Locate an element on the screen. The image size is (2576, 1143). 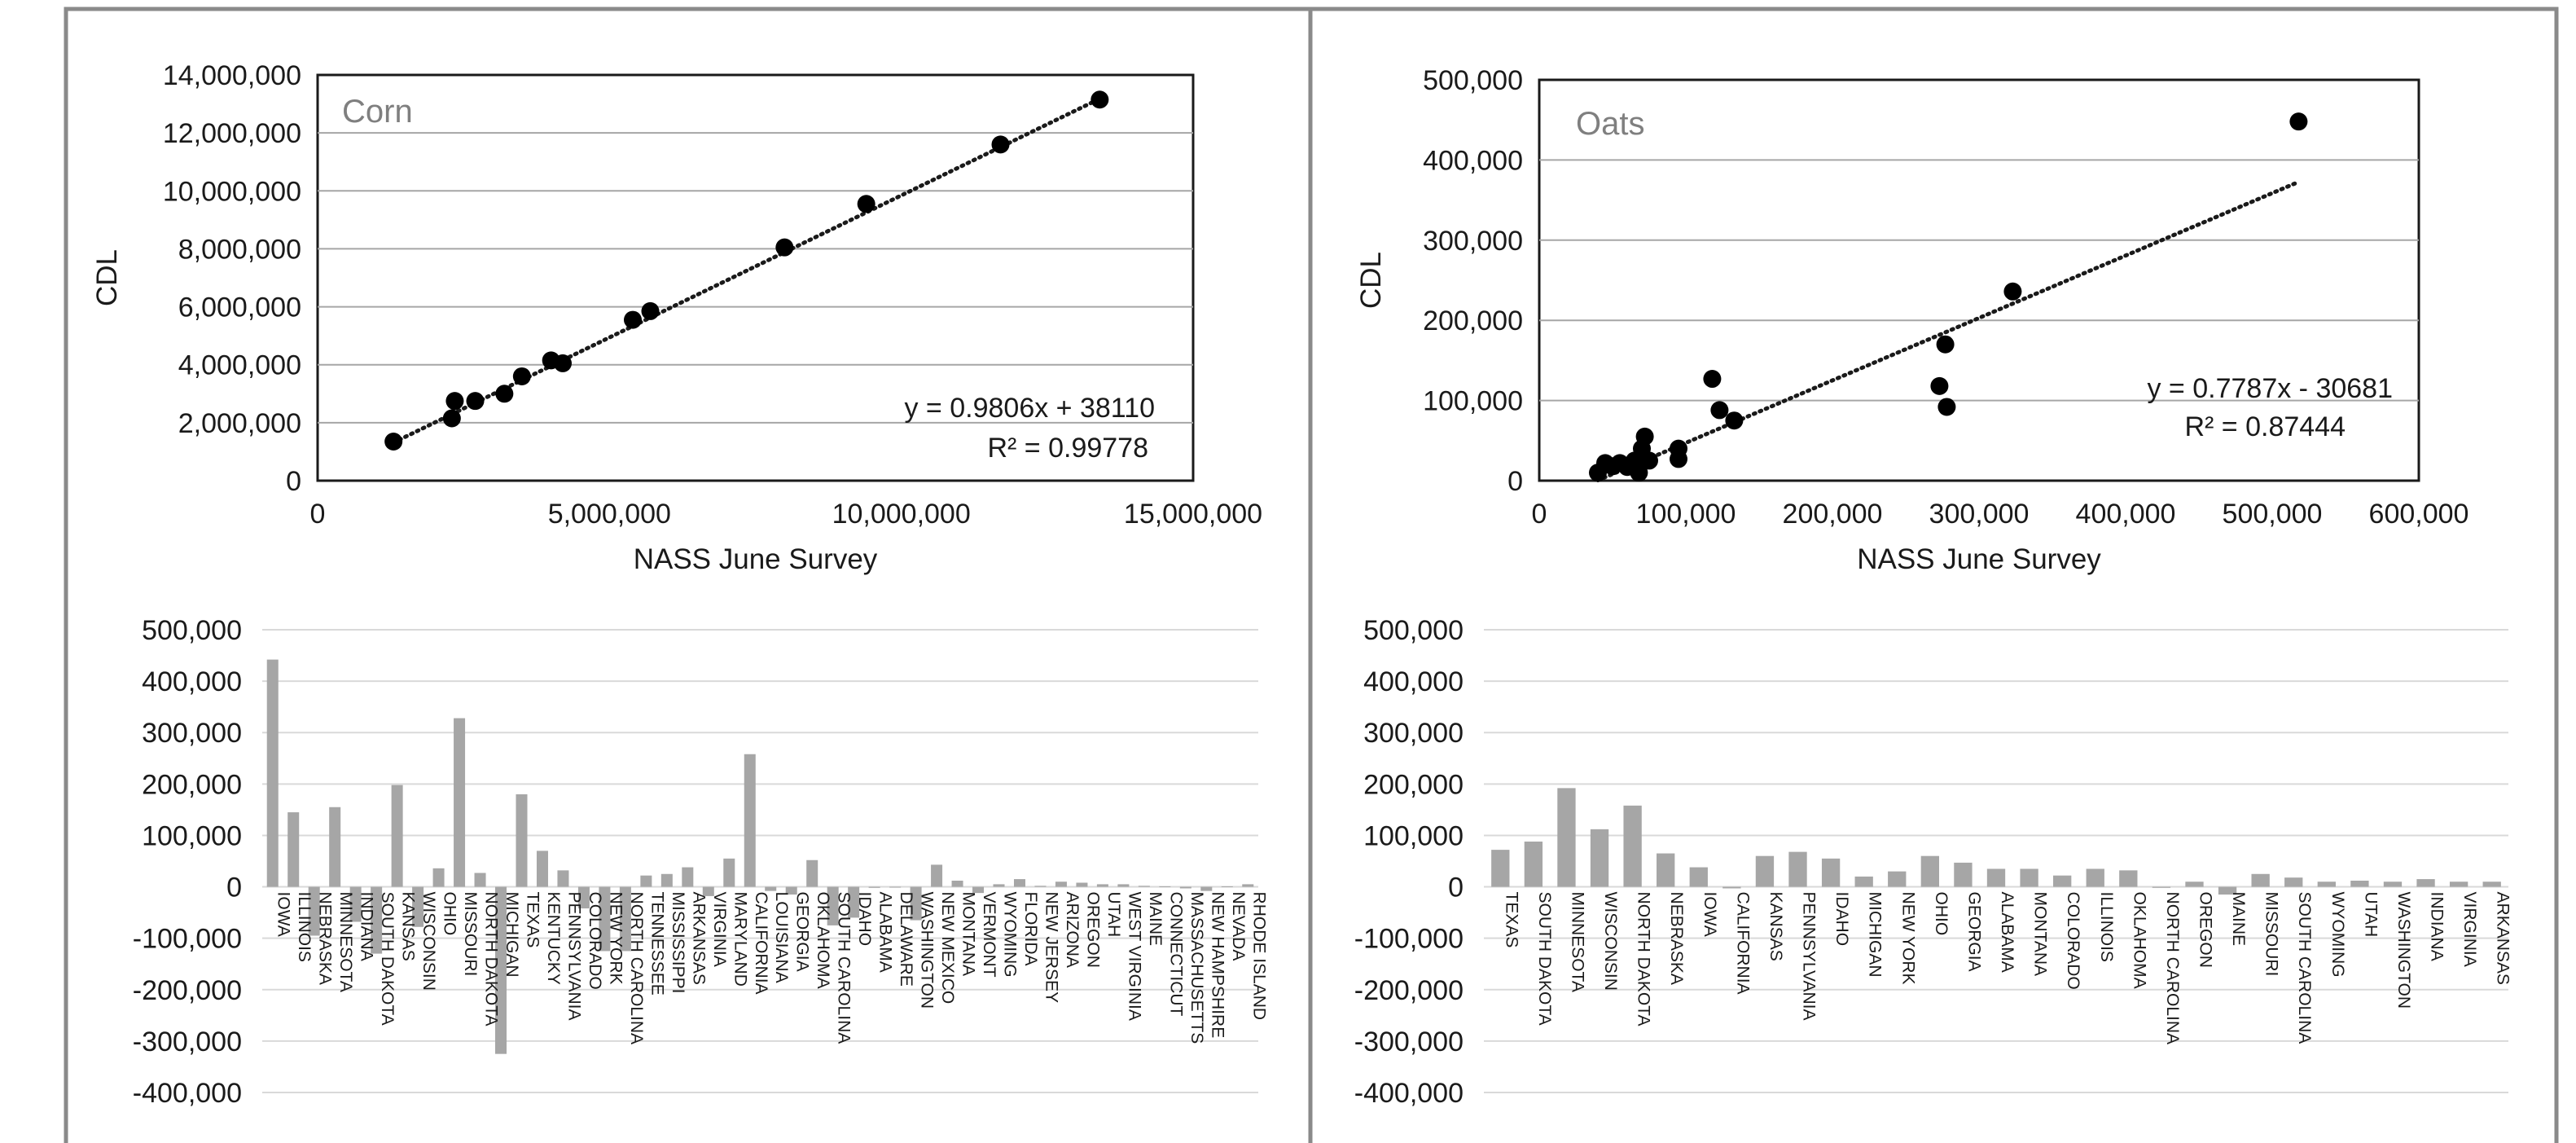
oats-bars-y-tick-label: 0 is located at coordinates (1456, 888).